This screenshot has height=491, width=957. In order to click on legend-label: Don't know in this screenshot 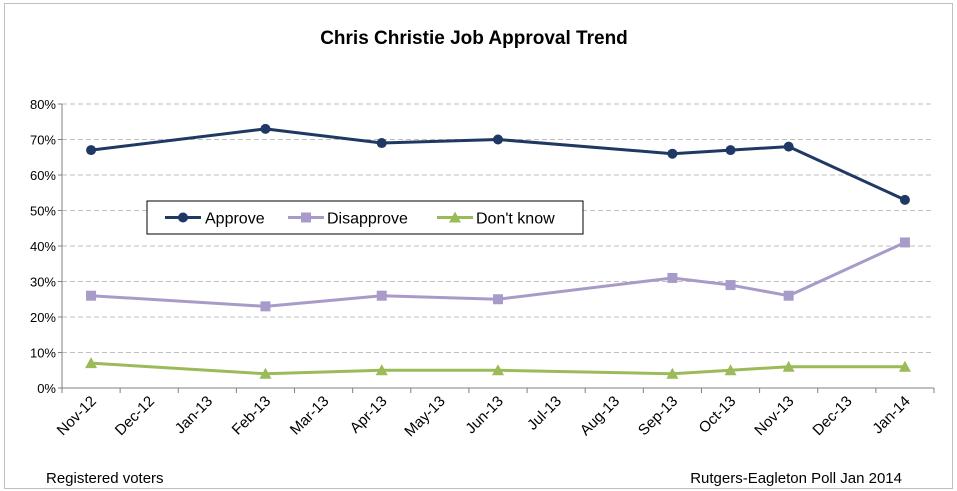, I will do `click(515, 219)`.